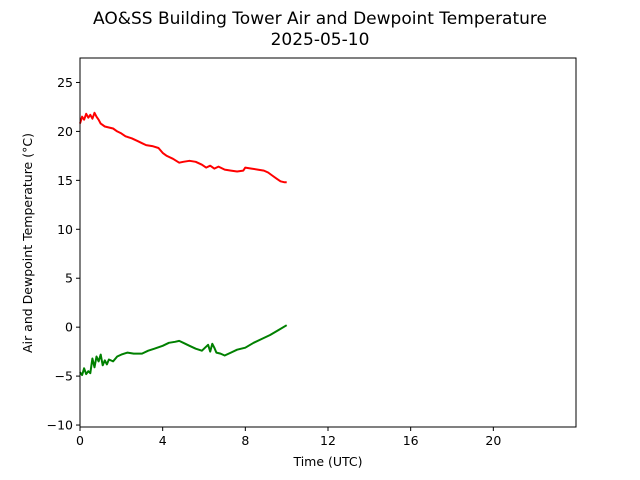  I want to click on x-tick-label: 8, so click(245, 440).